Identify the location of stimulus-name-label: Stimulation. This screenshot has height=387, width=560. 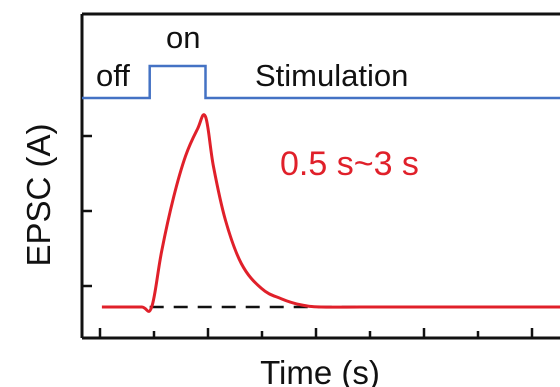
(331, 75).